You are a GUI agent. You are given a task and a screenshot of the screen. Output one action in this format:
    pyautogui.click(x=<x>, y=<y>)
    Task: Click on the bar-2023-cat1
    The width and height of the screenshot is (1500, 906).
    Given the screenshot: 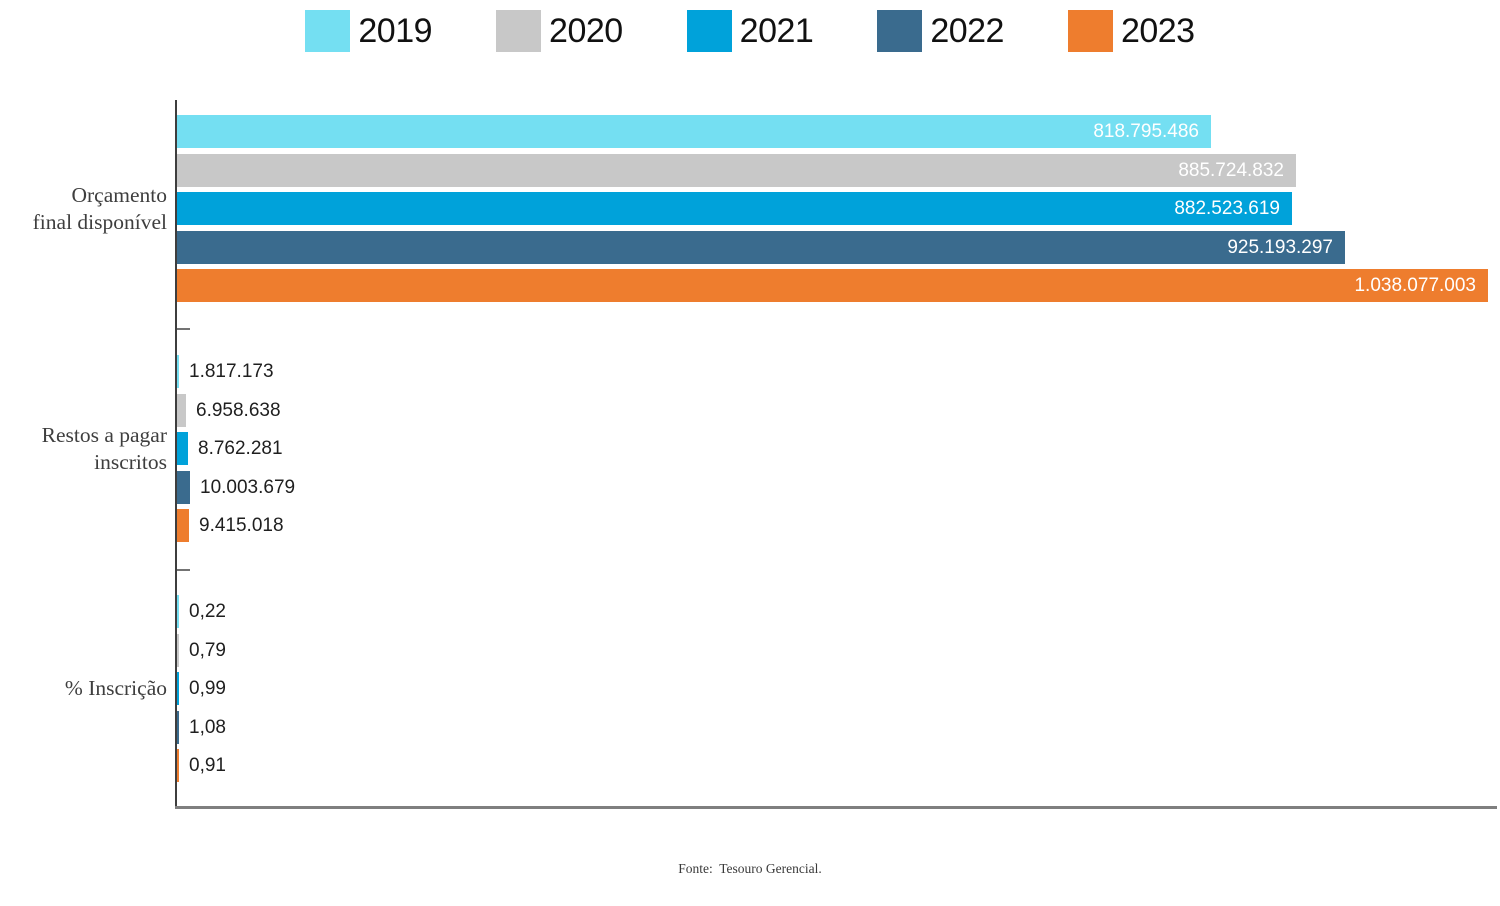 What is the action you would take?
    pyautogui.click(x=183, y=525)
    